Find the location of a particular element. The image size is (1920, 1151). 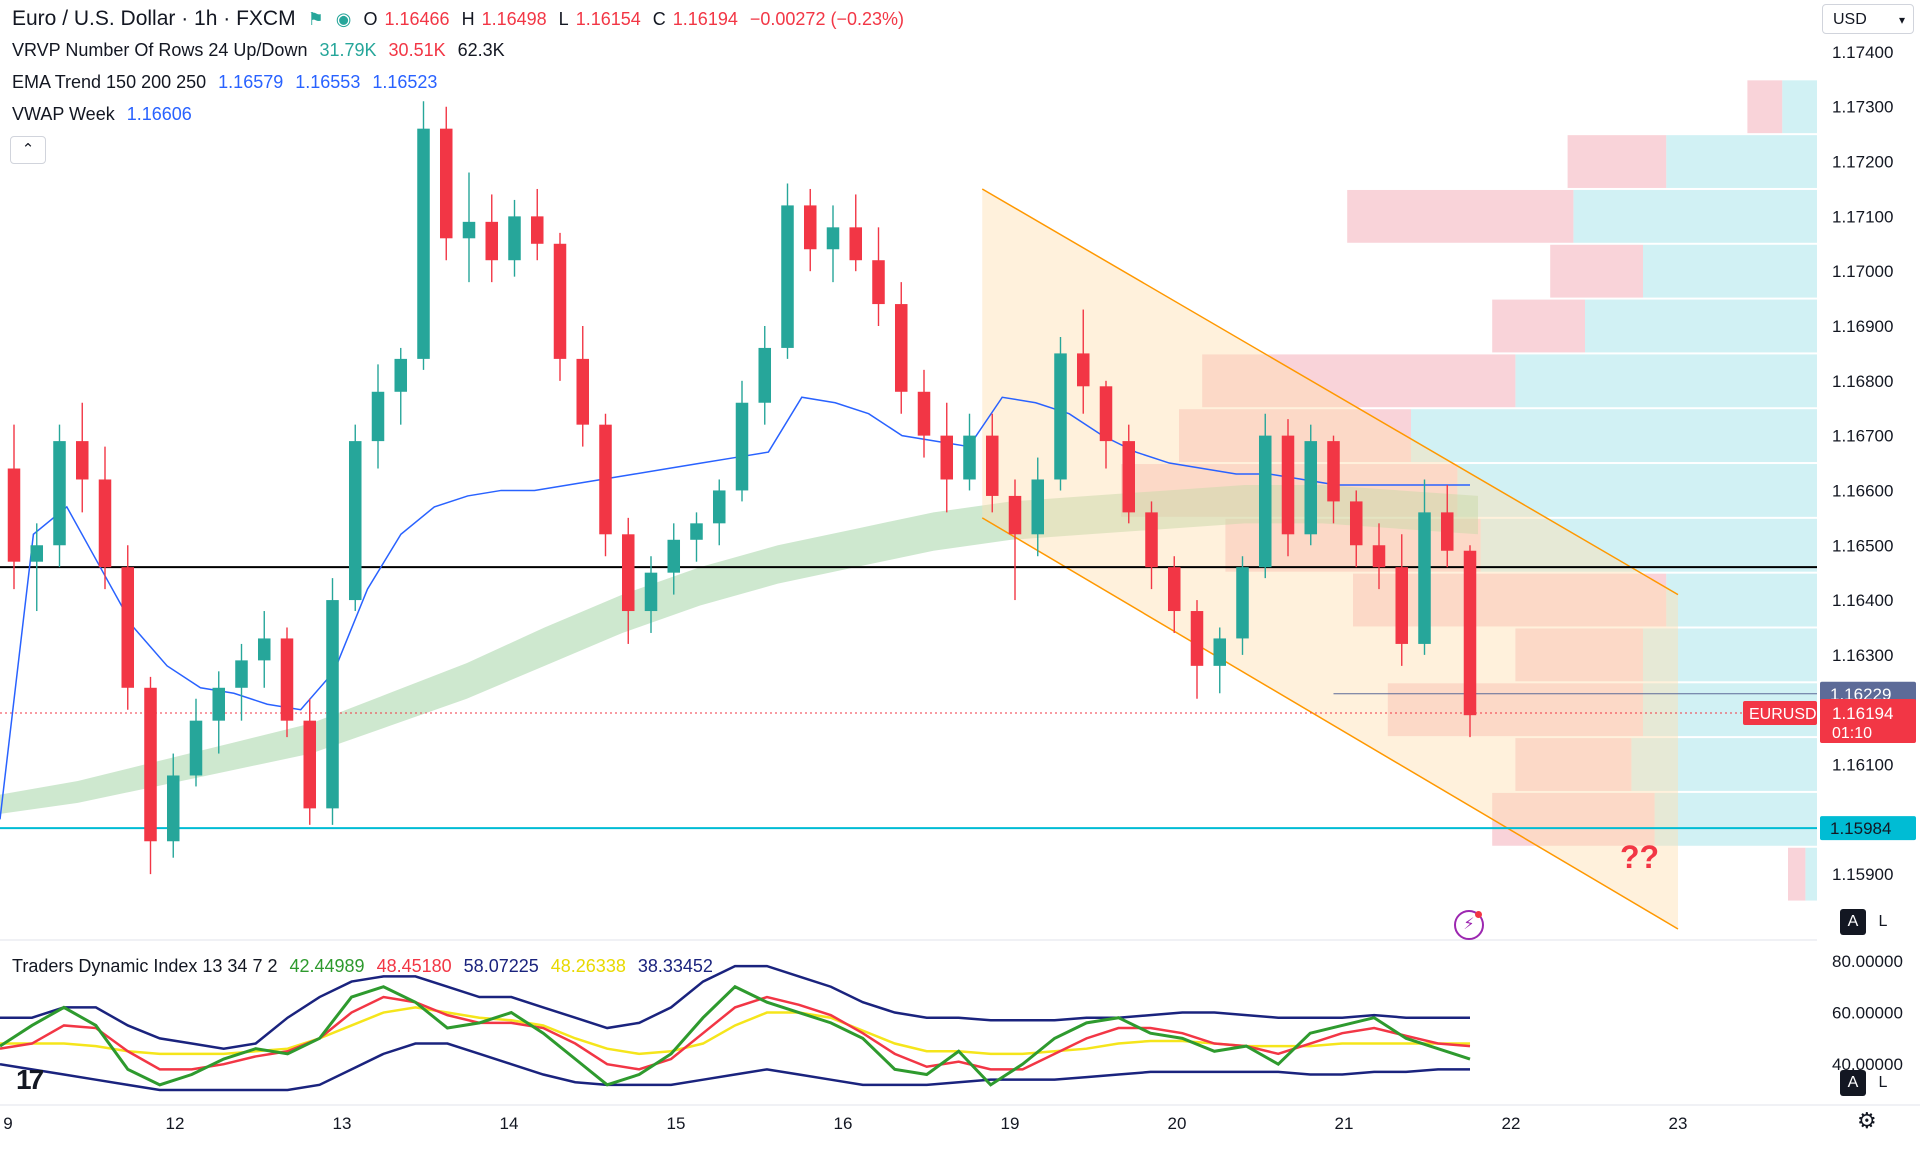

price-tick-label: 1.16900 is located at coordinates (1862, 326).